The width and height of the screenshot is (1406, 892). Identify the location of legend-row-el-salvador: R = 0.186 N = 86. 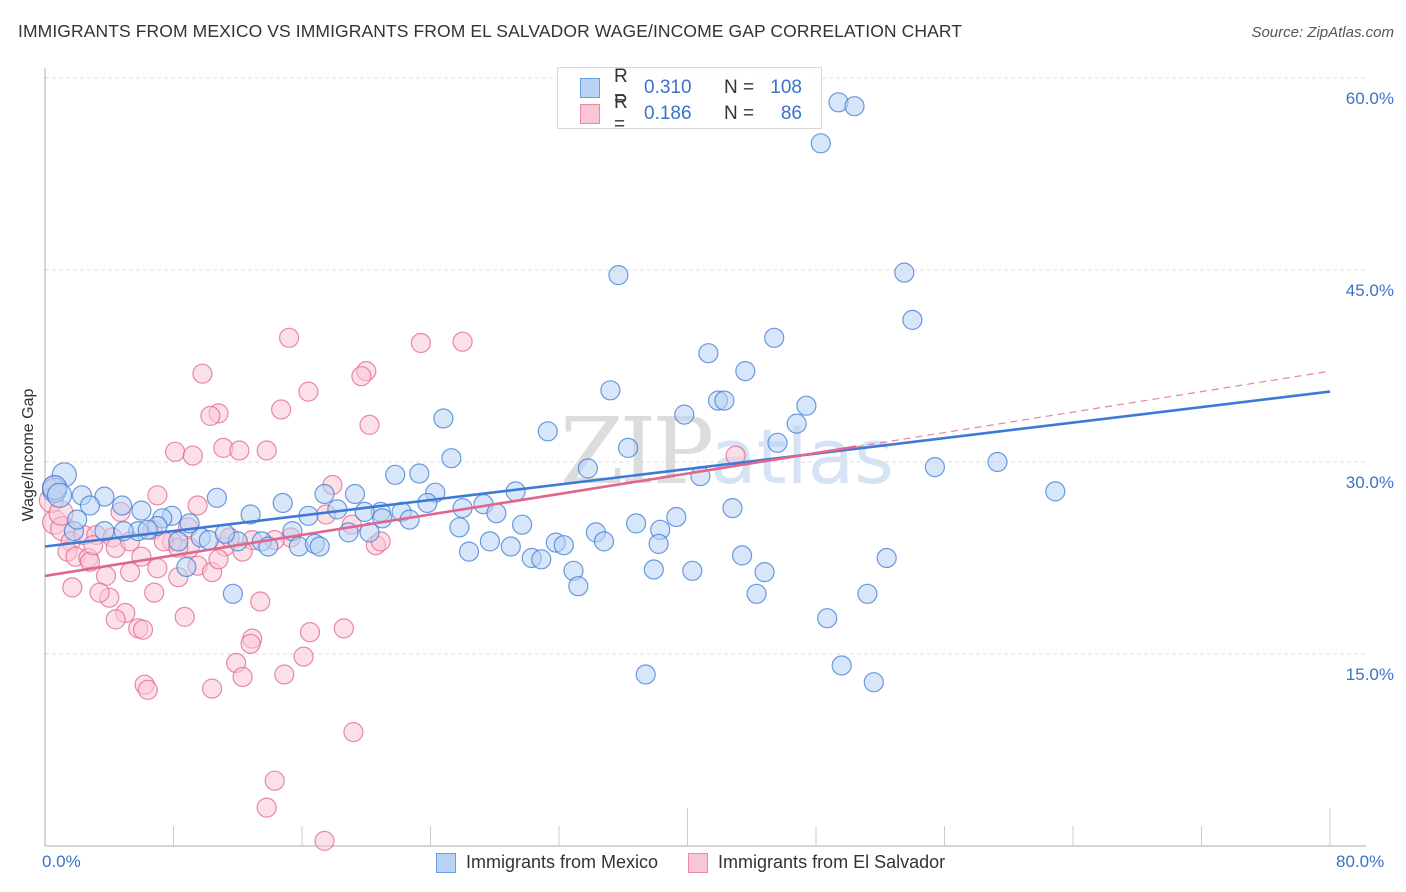
(691, 113).